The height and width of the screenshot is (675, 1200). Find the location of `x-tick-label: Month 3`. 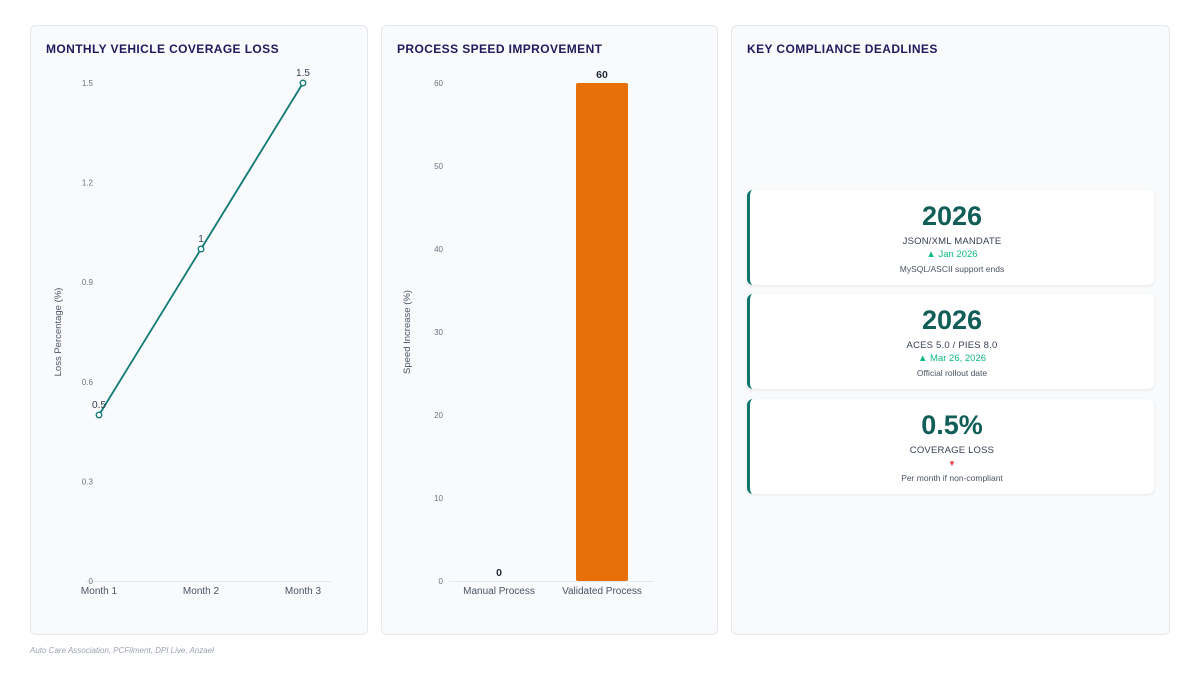

x-tick-label: Month 3 is located at coordinates (303, 591).